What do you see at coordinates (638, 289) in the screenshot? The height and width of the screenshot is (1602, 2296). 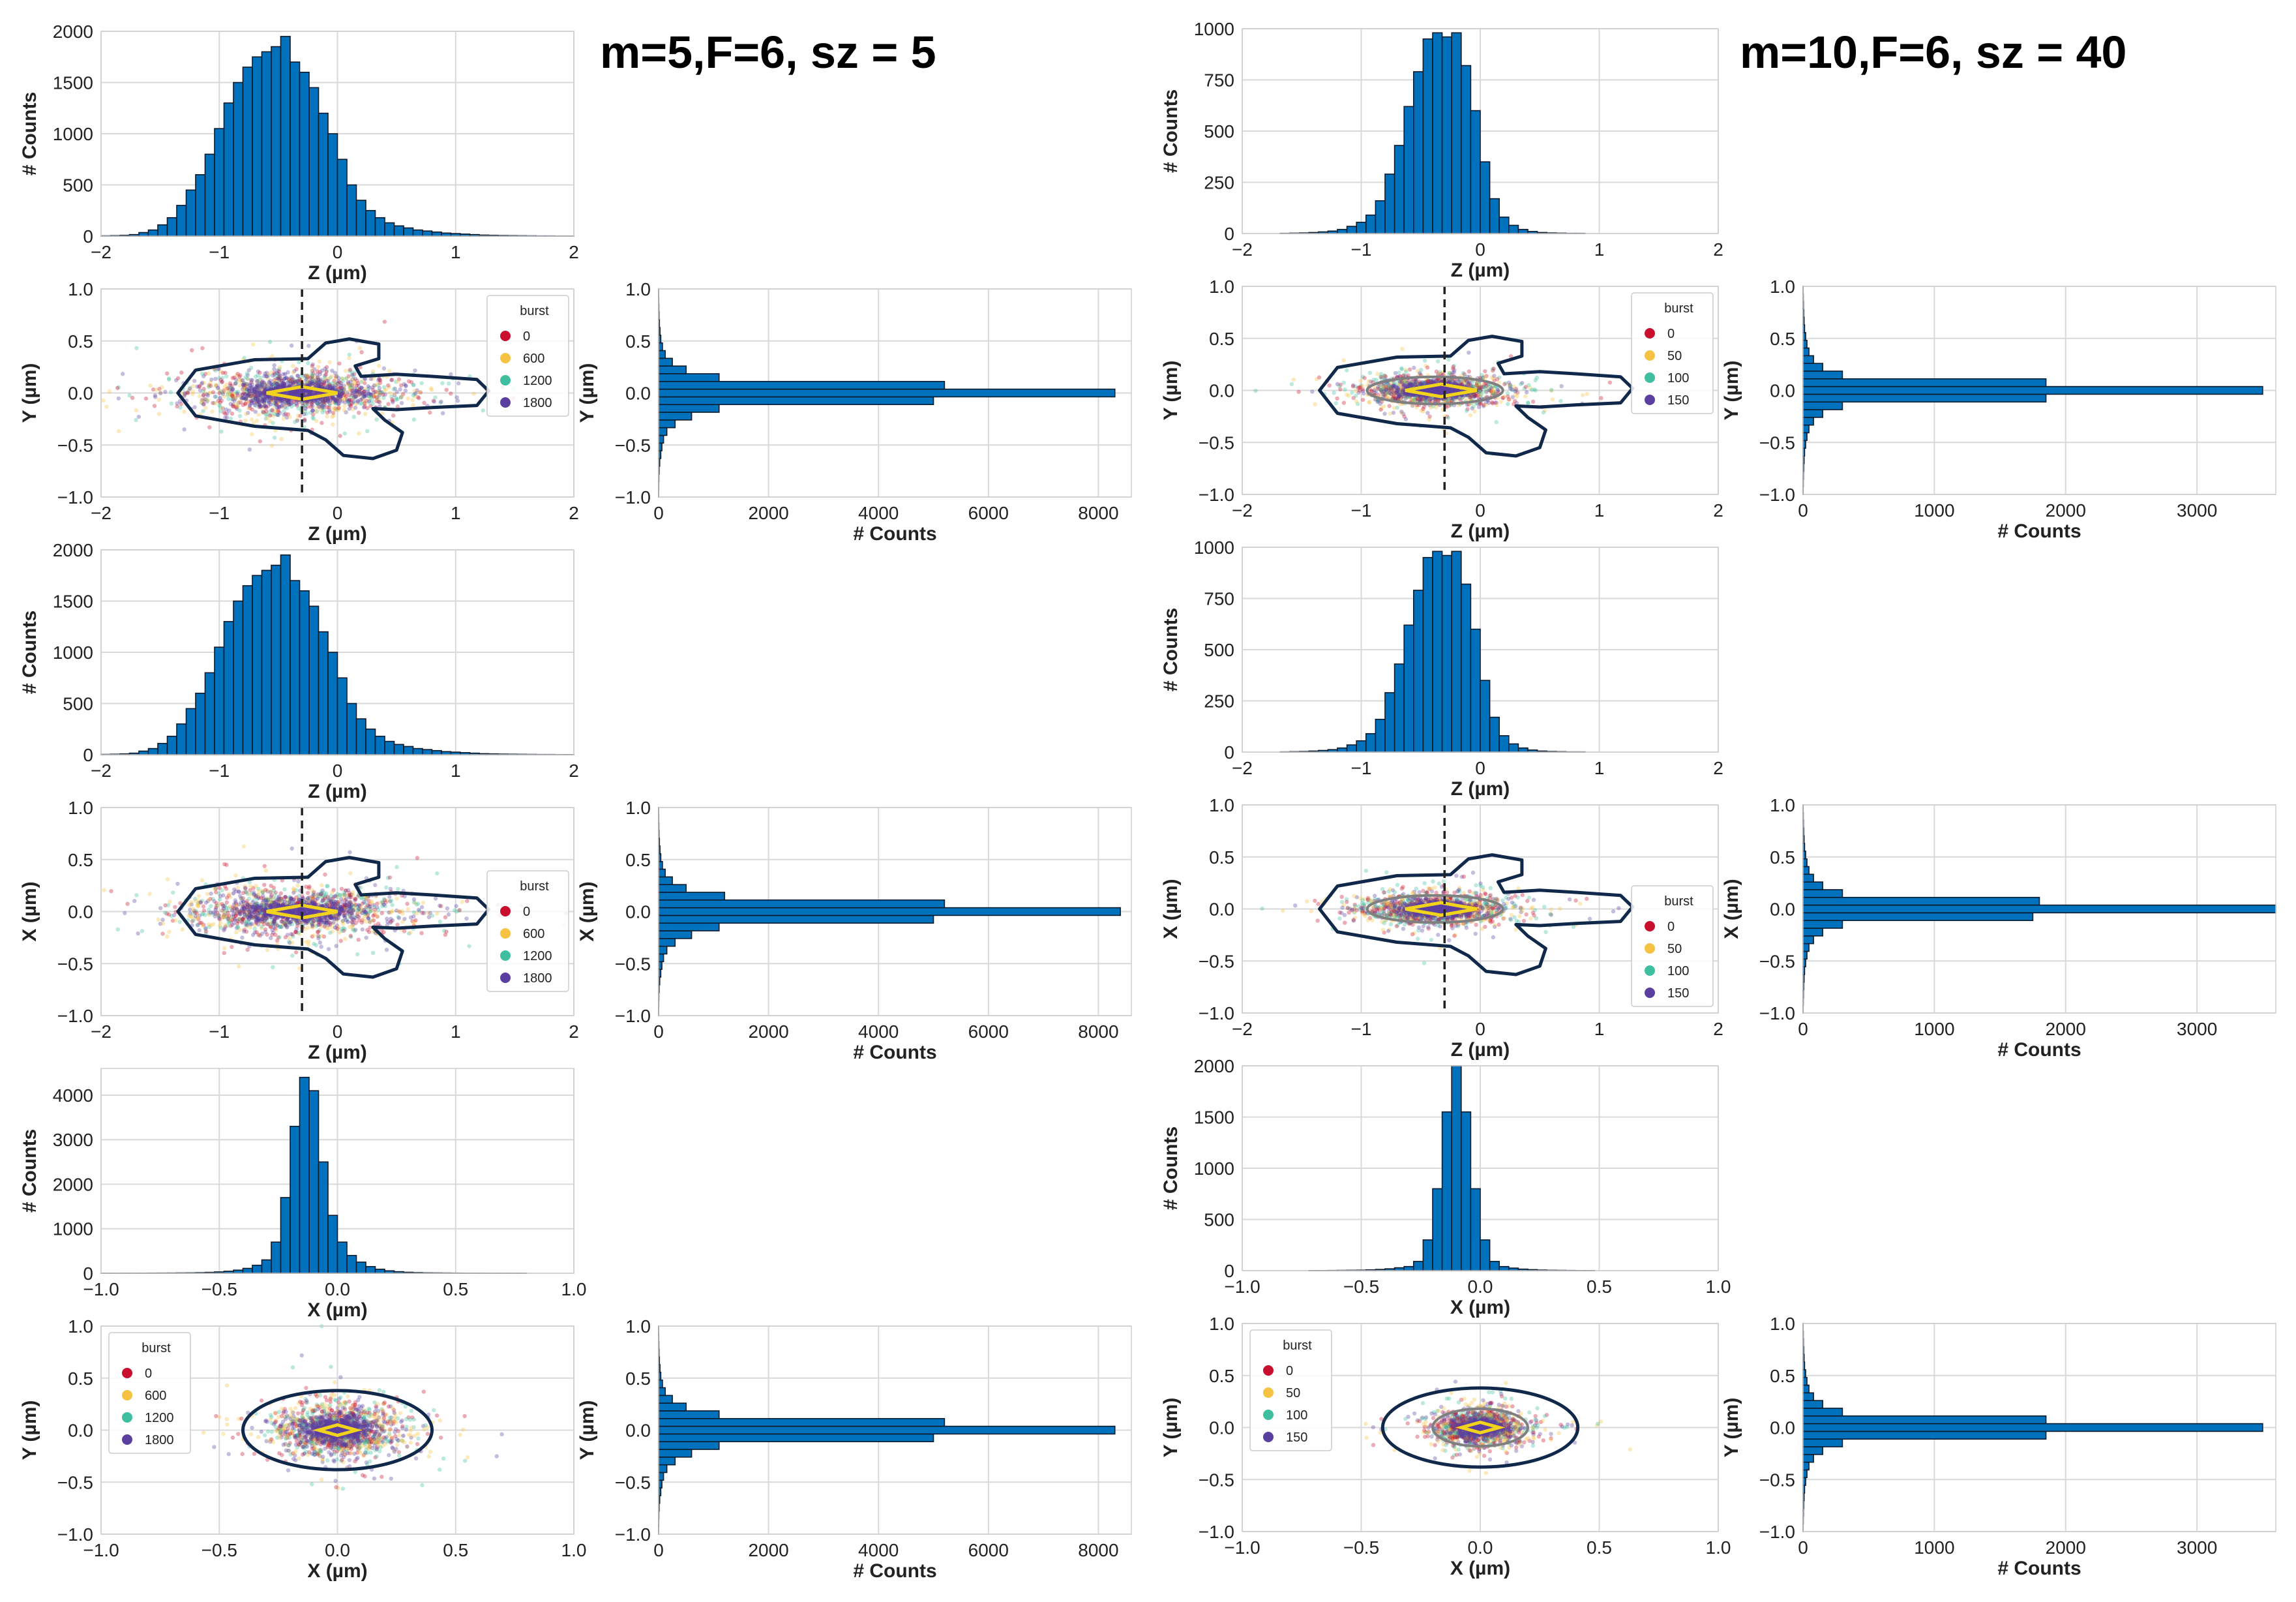 I see `y-tick-label: 1.0` at bounding box center [638, 289].